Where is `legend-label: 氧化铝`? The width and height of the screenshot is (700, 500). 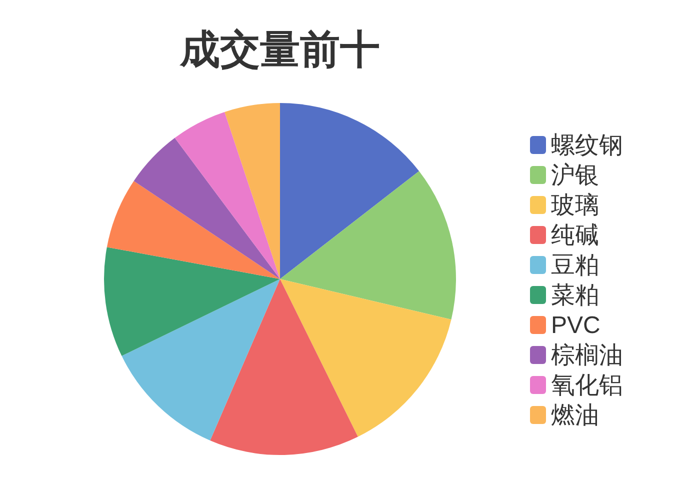 legend-label: 氧化铝 is located at coordinates (587, 385).